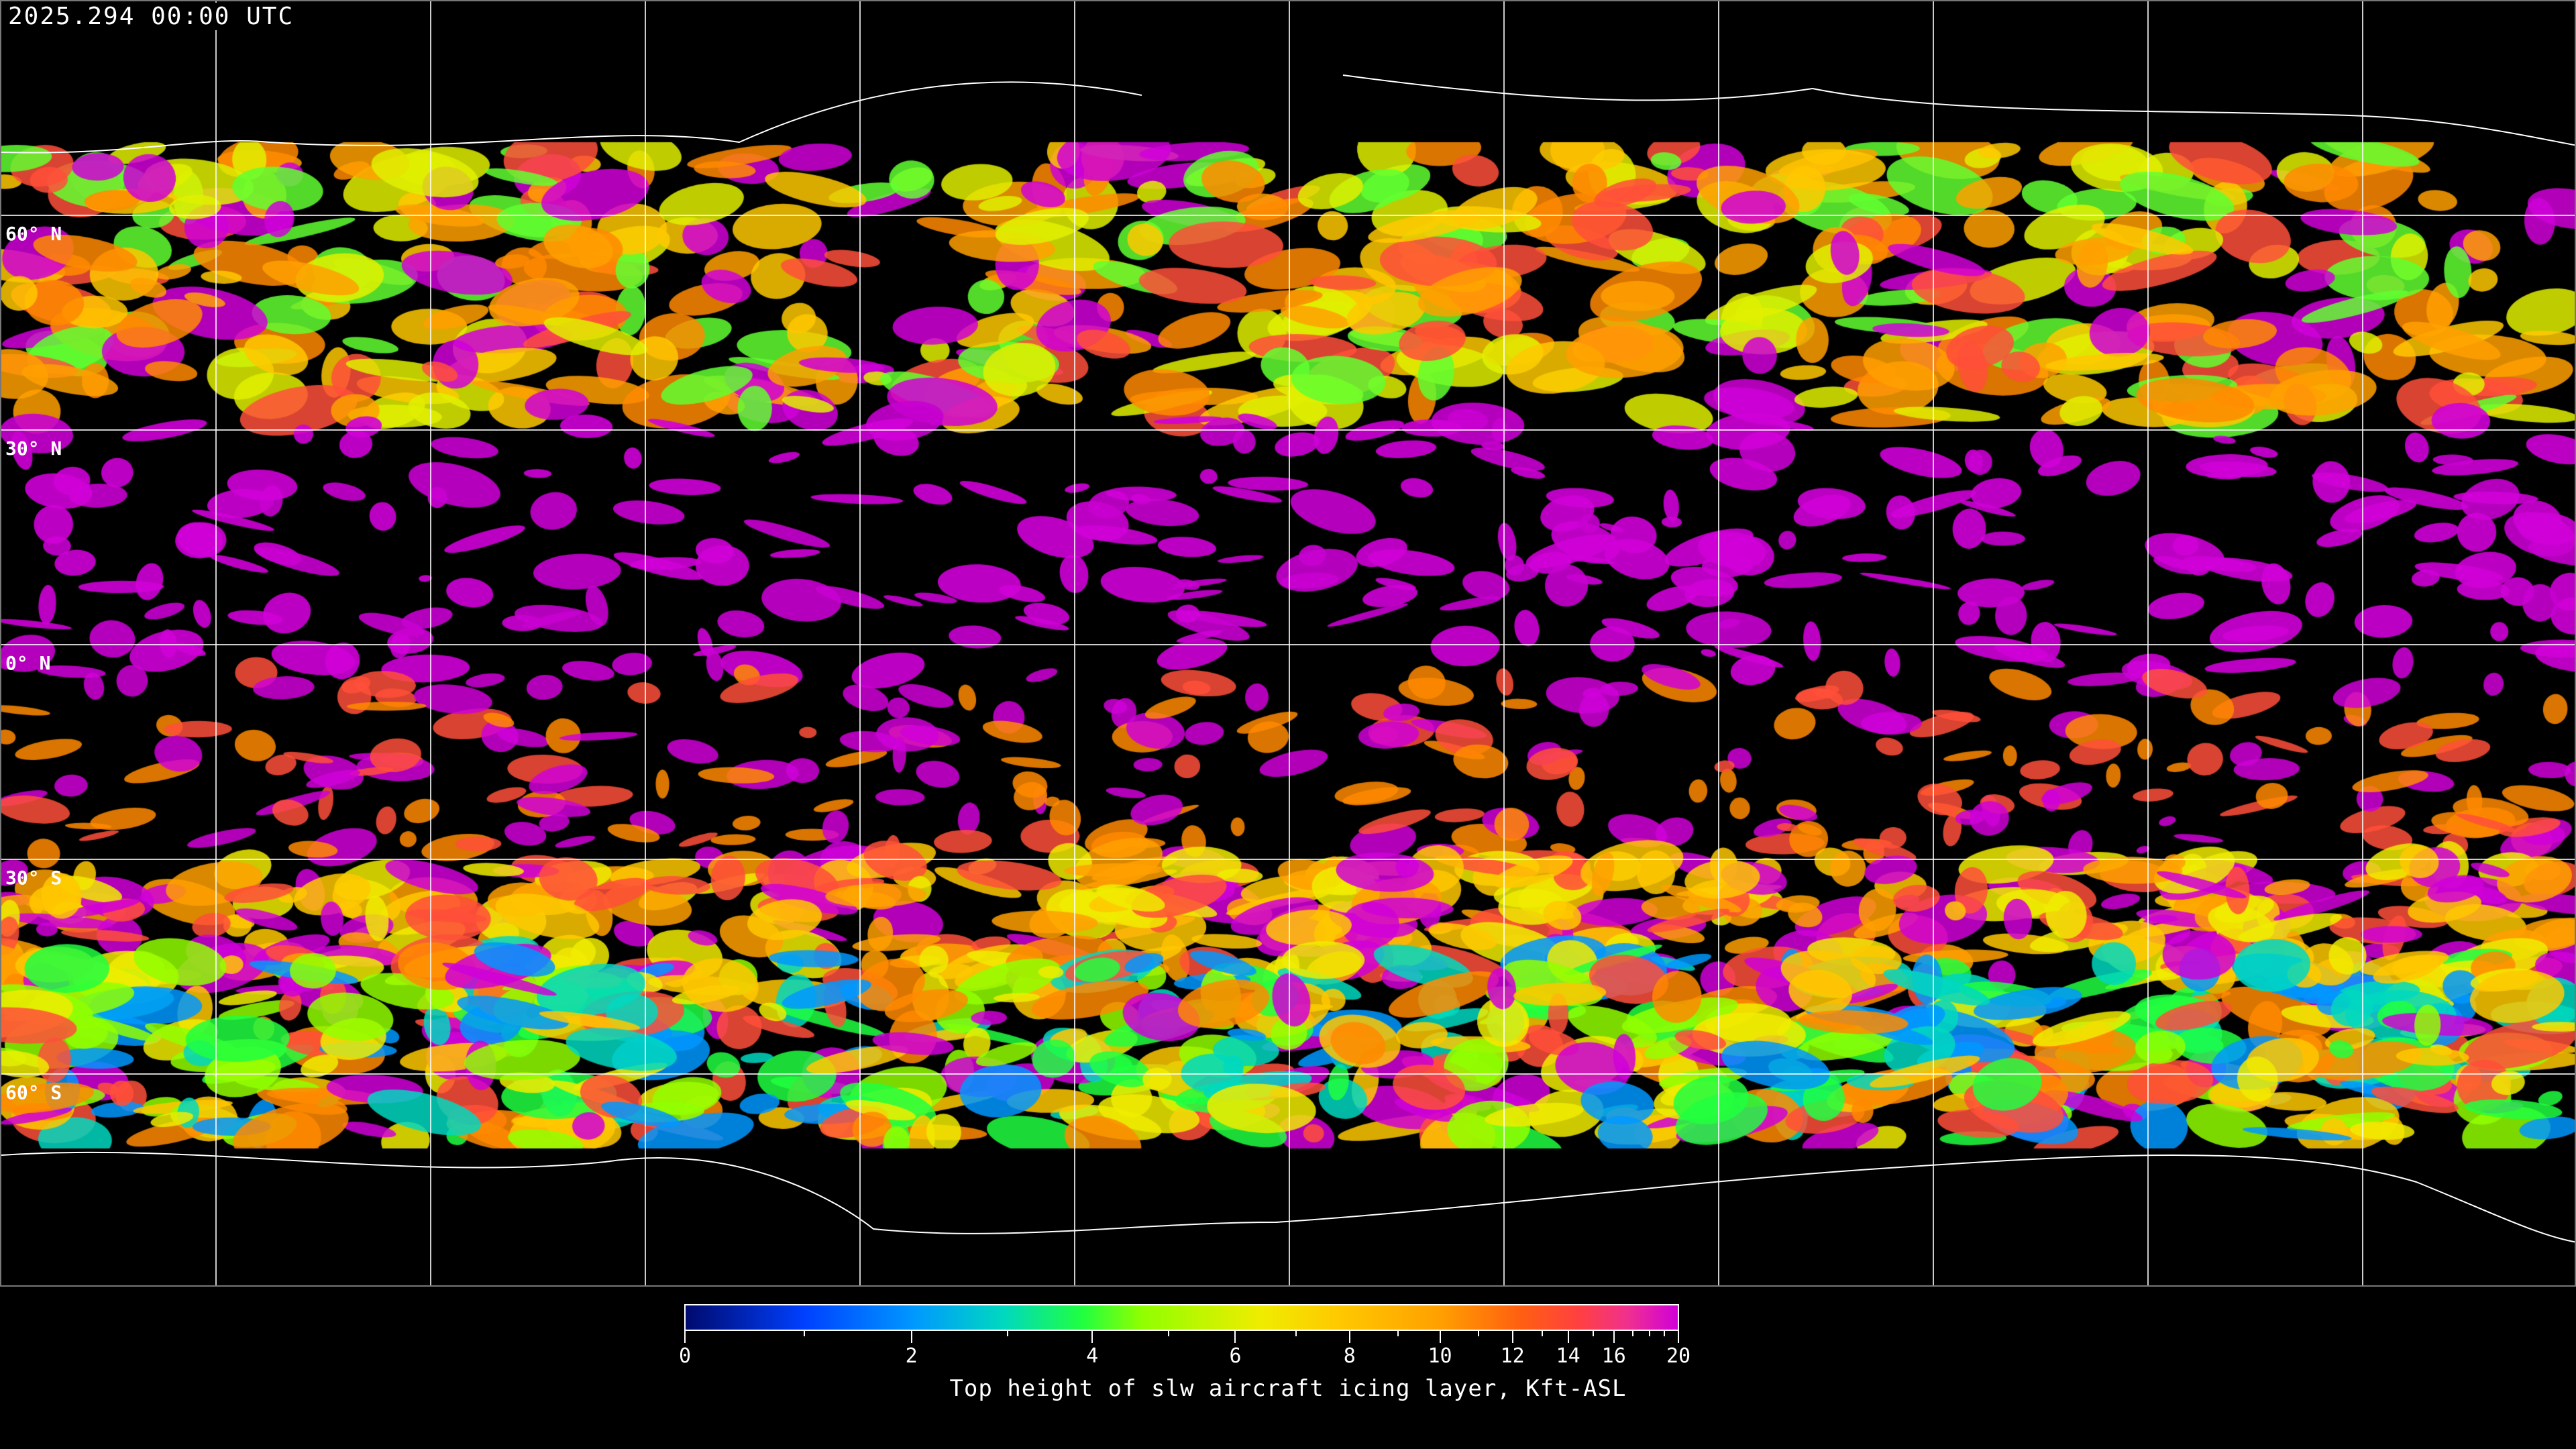 This screenshot has height=1449, width=2576. Describe the element at coordinates (33, 878) in the screenshot. I see `lat-label-30s: 30° S` at that location.